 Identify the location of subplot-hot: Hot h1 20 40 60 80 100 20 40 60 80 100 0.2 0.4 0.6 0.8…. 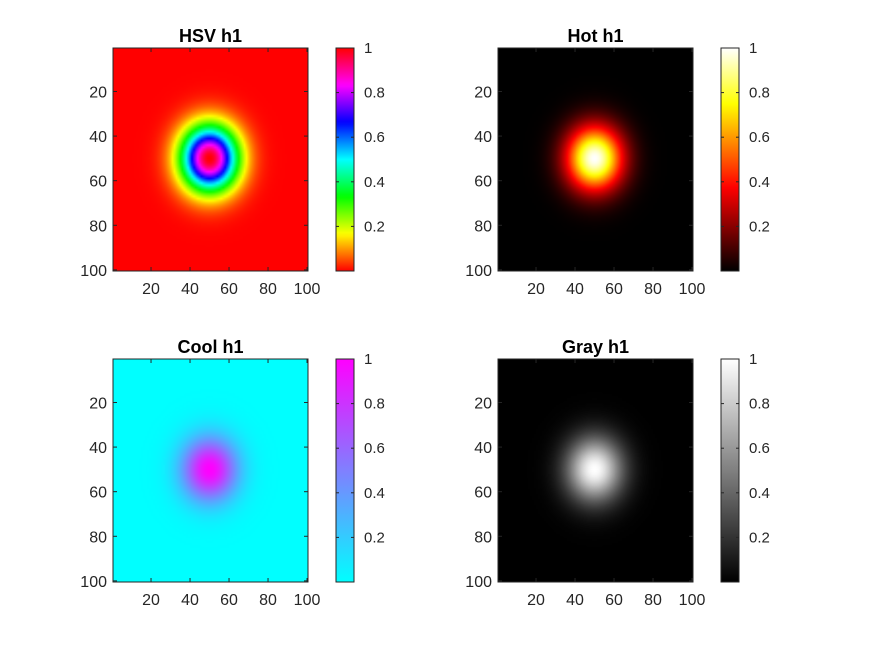
(617, 162).